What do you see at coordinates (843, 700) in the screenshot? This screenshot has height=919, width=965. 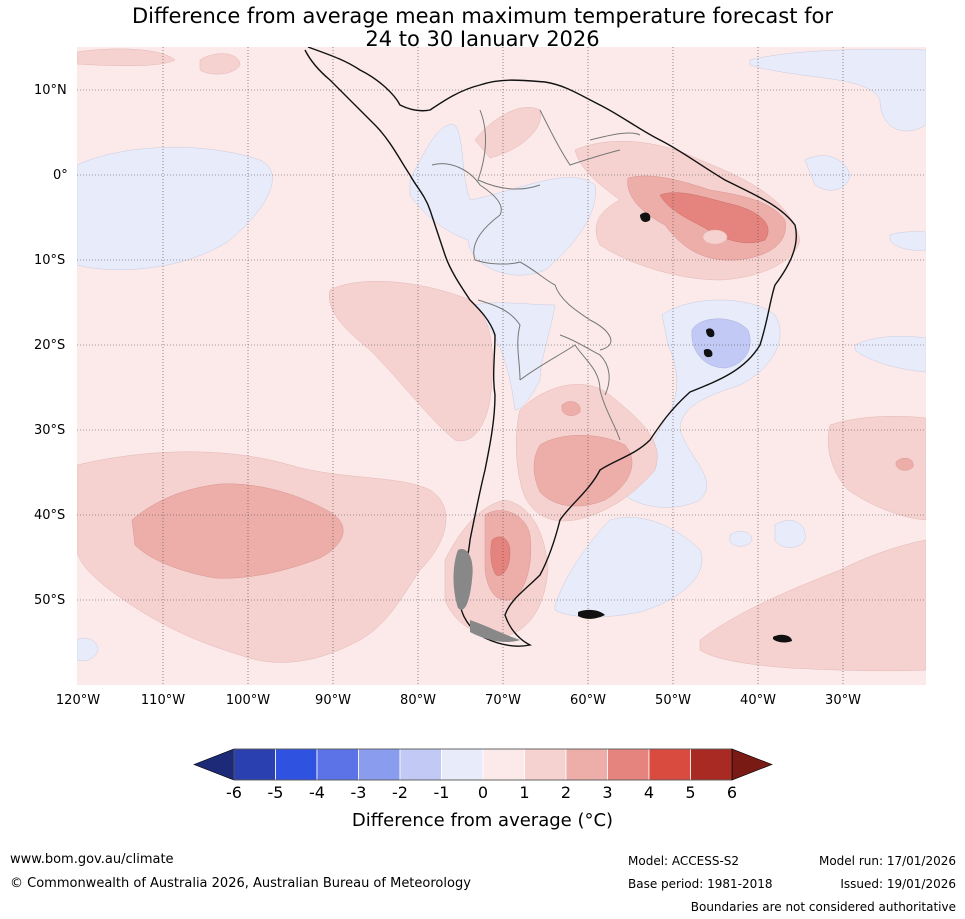 I see `lon-label: 30°W` at bounding box center [843, 700].